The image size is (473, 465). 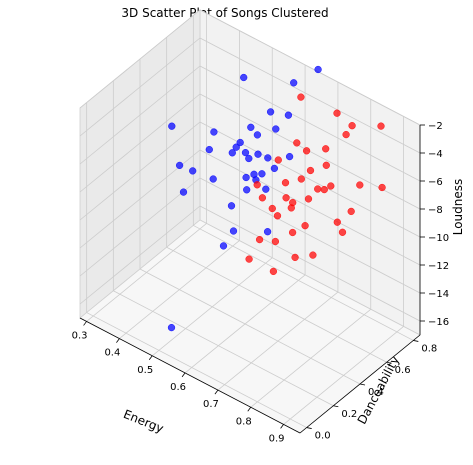 I want to click on x-tick-label: 0.3, so click(x=80, y=335).